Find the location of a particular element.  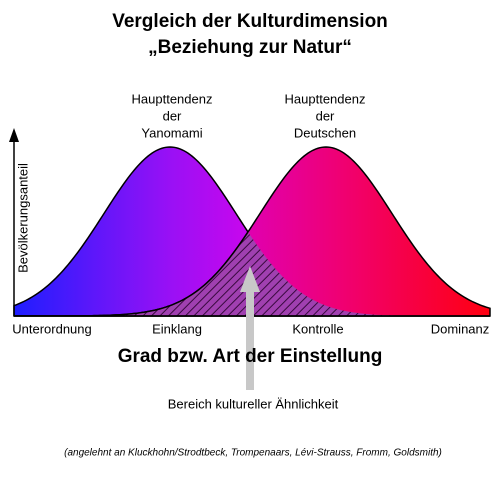

title: Vergleich der Kulturdimension is located at coordinates (250, 21).